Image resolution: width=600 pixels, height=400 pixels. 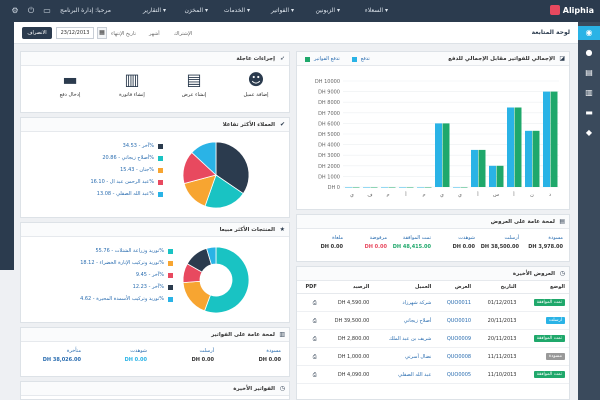 What do you see at coordinates (404, 374) in the screenshot?
I see `client-link: عبد الله الصقلي` at bounding box center [404, 374].